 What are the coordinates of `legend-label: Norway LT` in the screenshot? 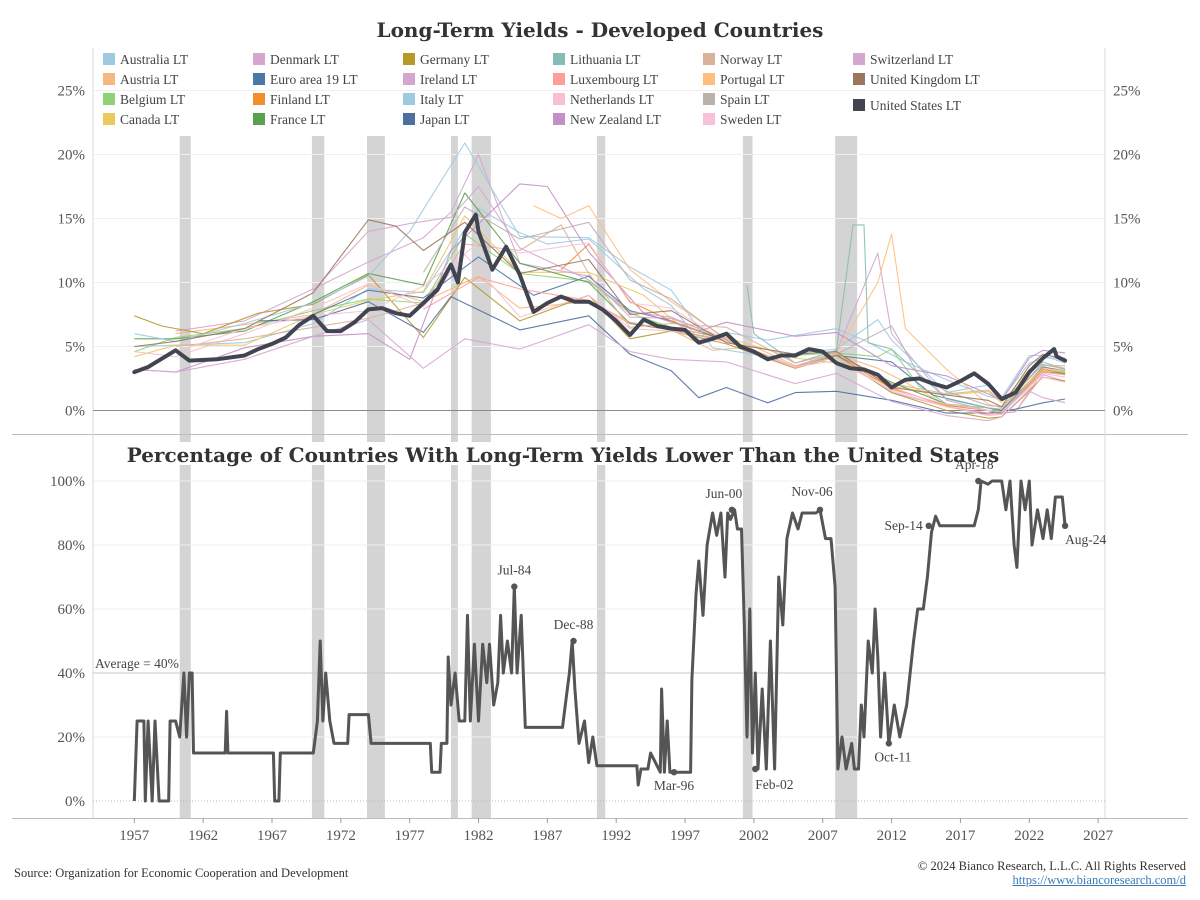 It's located at (751, 59).